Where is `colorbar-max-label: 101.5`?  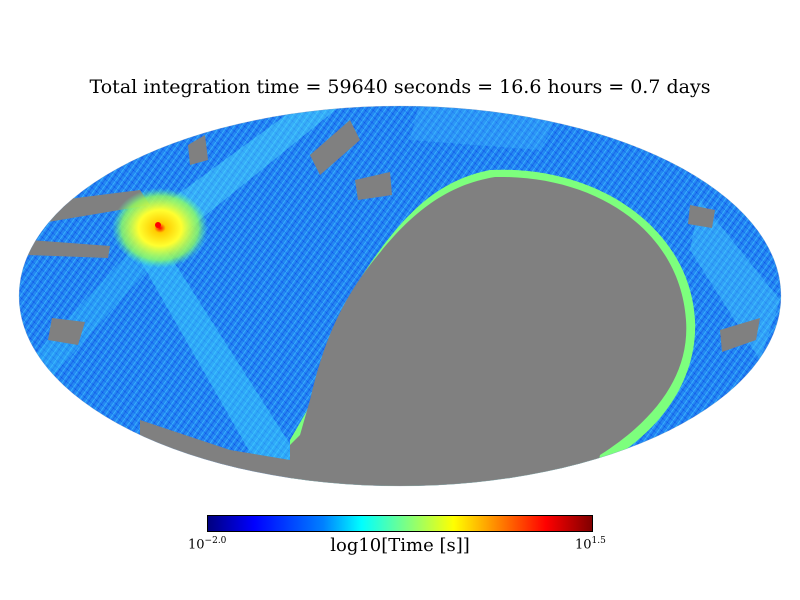
colorbar-max-label: 101.5 is located at coordinates (590, 544).